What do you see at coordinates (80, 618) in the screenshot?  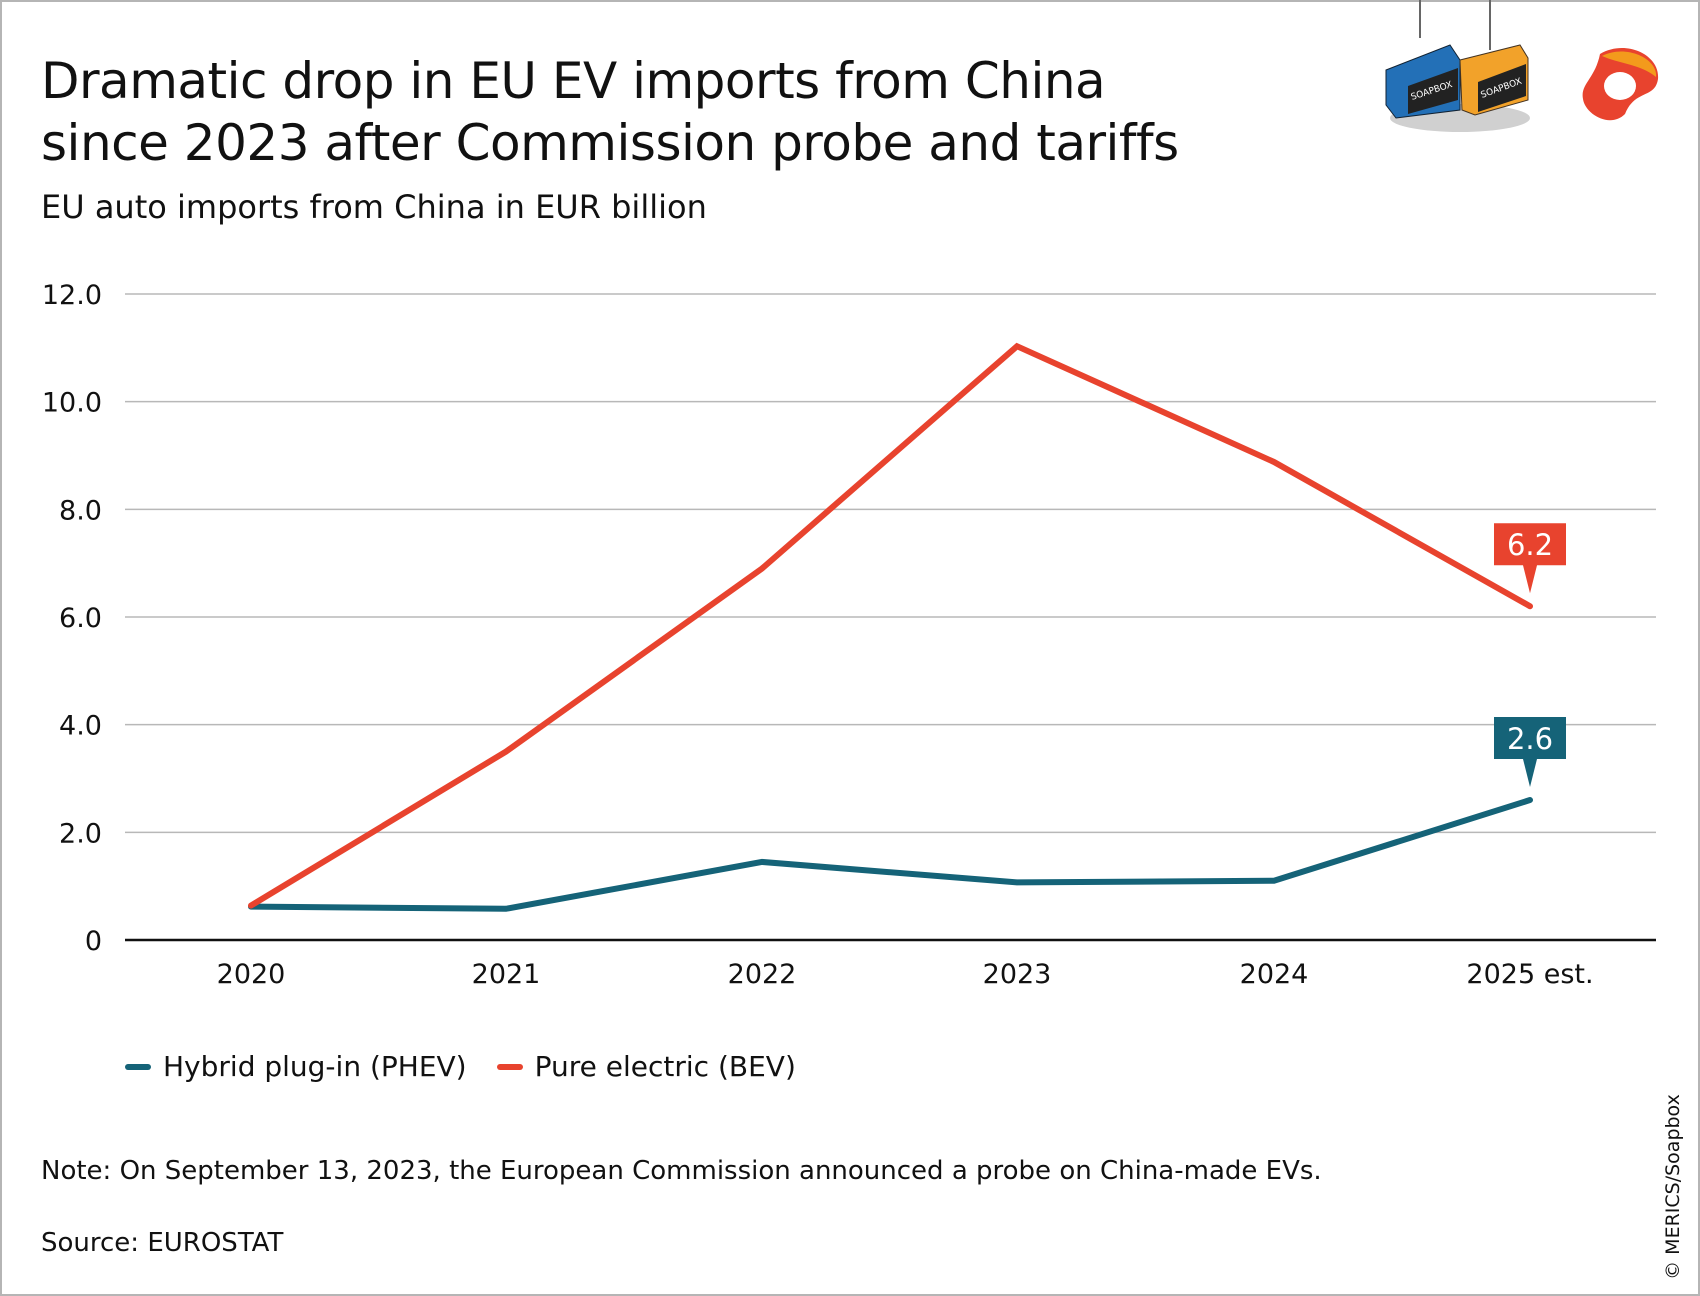 I see `y-tick-label: 6.0` at bounding box center [80, 618].